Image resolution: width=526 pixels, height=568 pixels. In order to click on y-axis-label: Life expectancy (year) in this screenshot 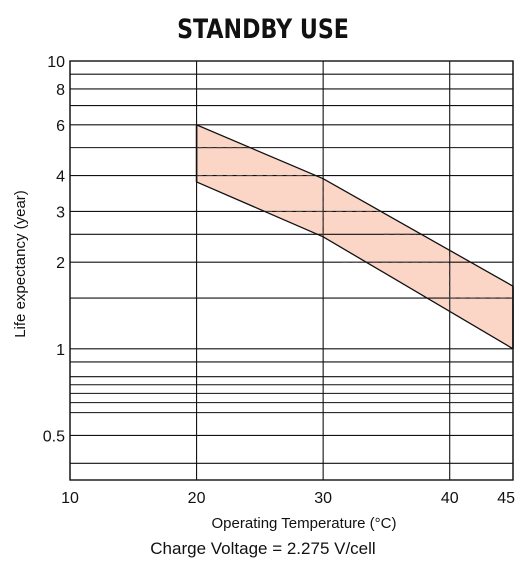, I will do `click(20, 264)`.